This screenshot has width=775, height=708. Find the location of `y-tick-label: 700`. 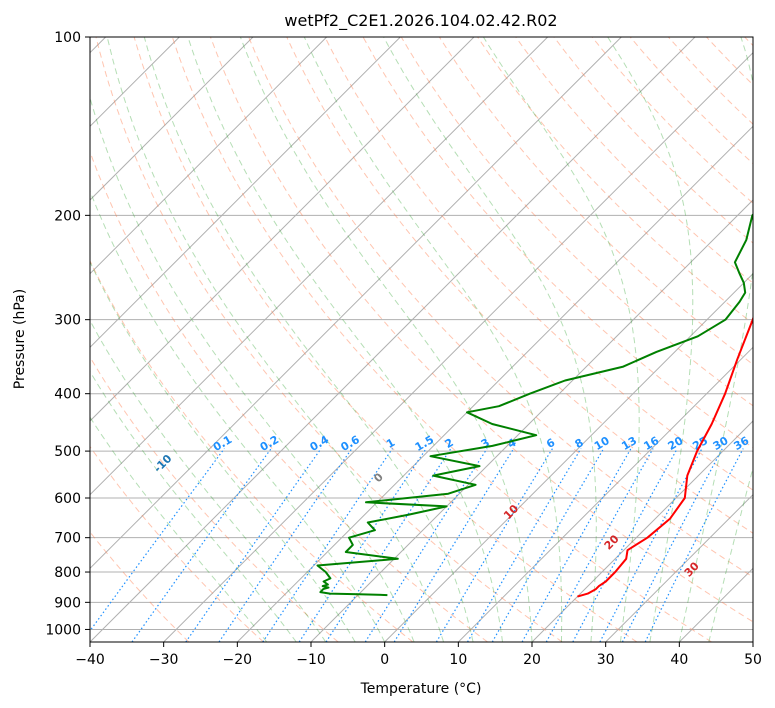

y-tick-label: 700 is located at coordinates (67, 539).